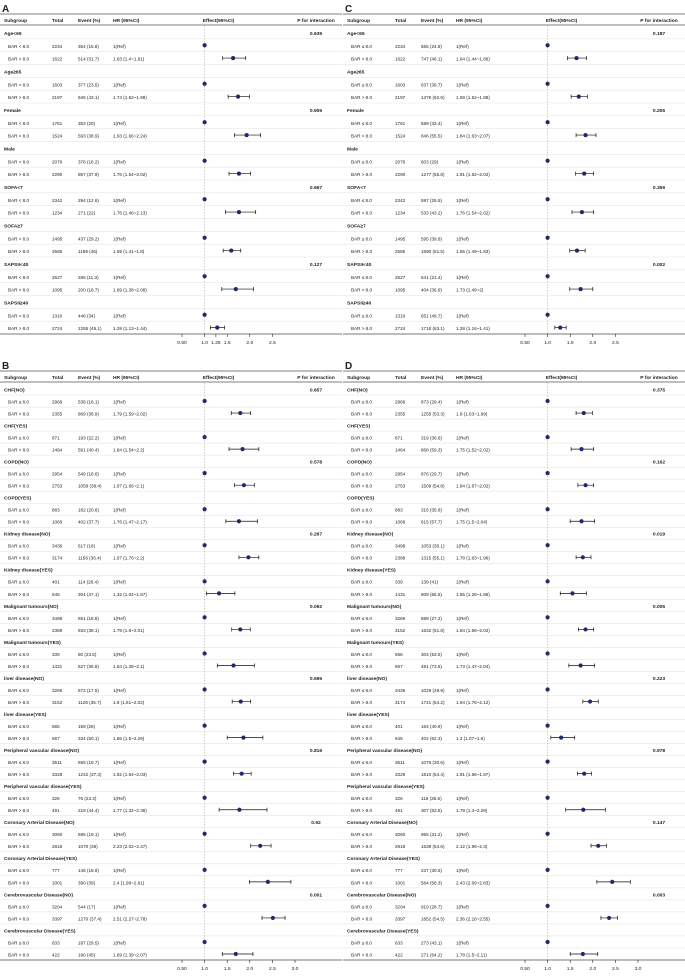  What do you see at coordinates (13, 188) in the screenshot?
I see `subgroup-label: SOFA<7` at bounding box center [13, 188].